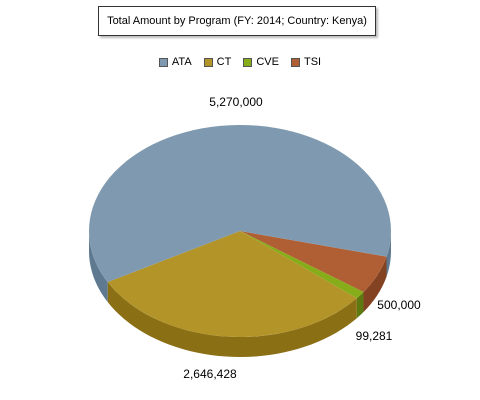  What do you see at coordinates (295, 62) in the screenshot?
I see `legend-swatch-tsi` at bounding box center [295, 62].